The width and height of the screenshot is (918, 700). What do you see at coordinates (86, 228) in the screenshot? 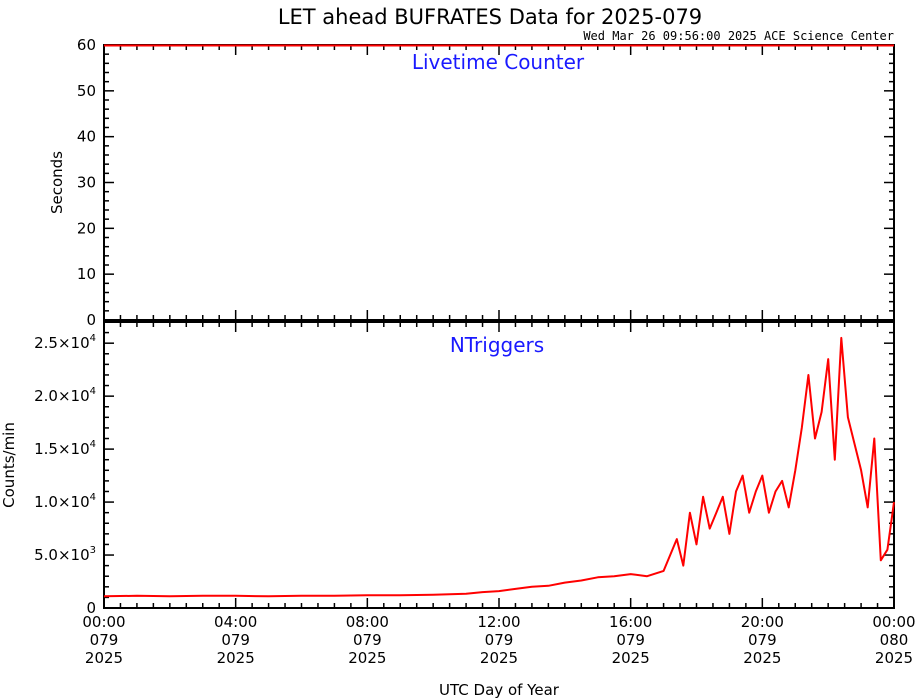
I see `livetime-y-tick-label: 20` at bounding box center [86, 228].